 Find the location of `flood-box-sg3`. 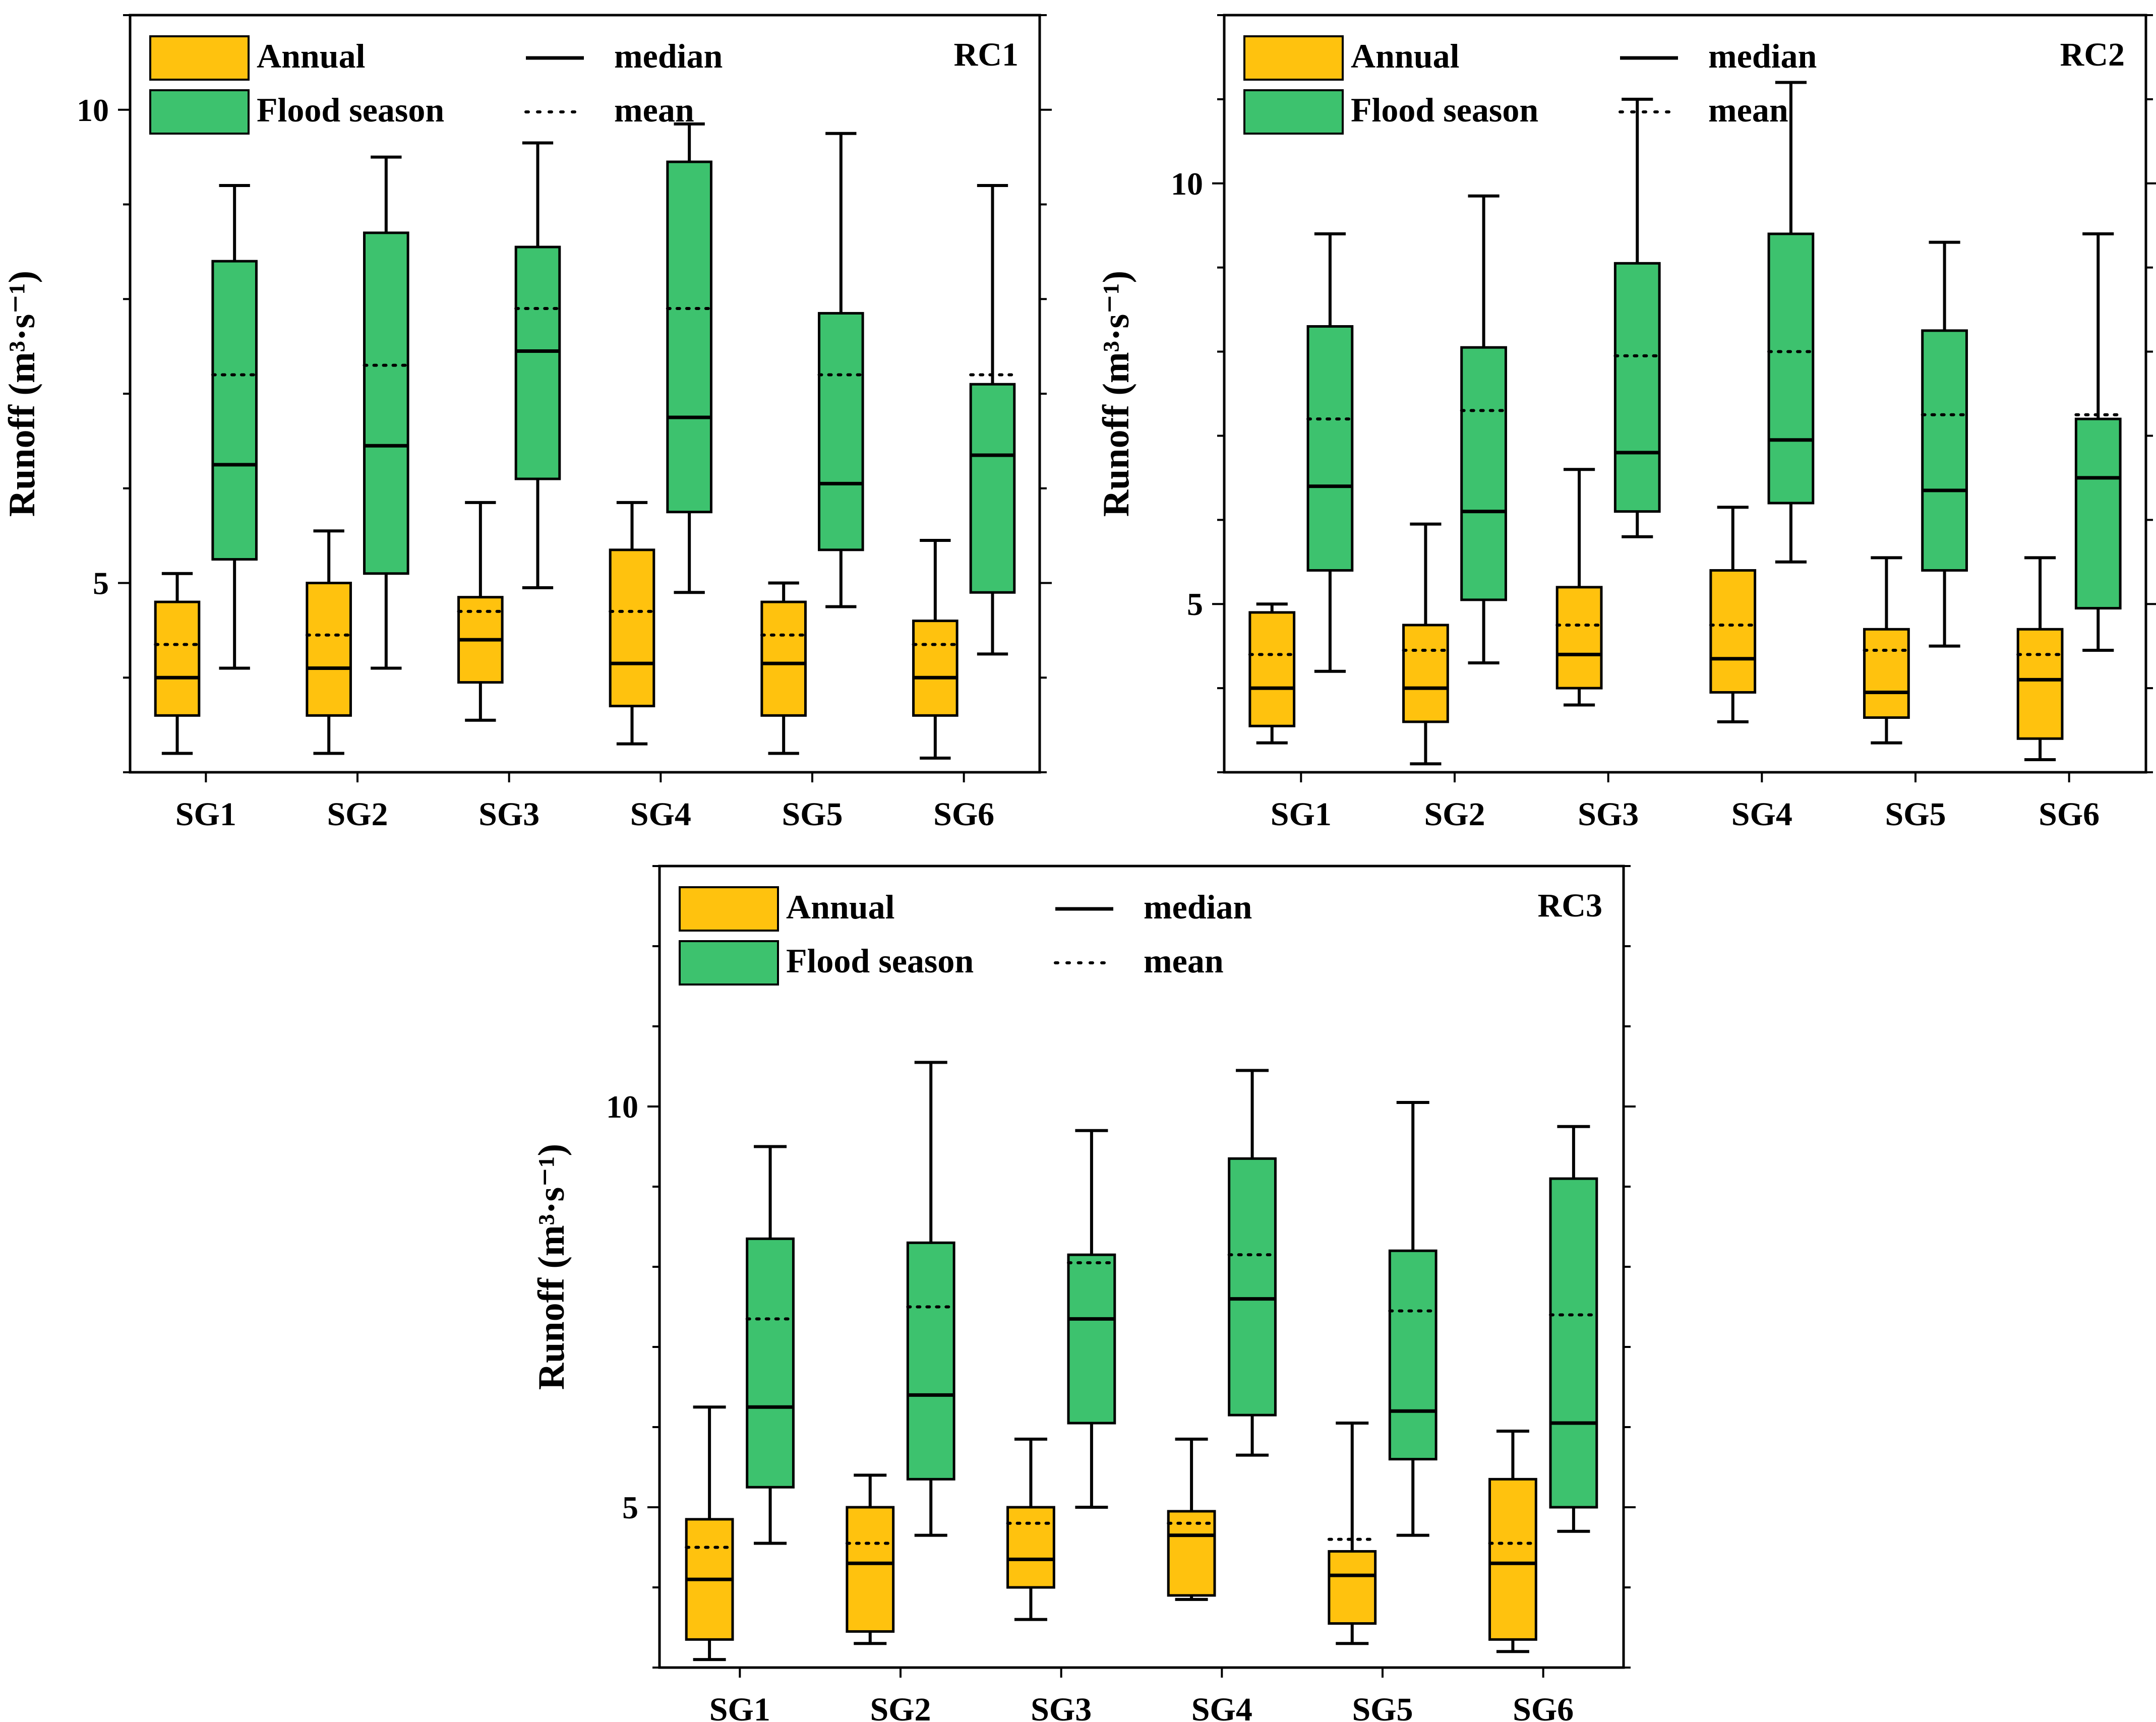

flood-box-sg3 is located at coordinates (1637, 317).